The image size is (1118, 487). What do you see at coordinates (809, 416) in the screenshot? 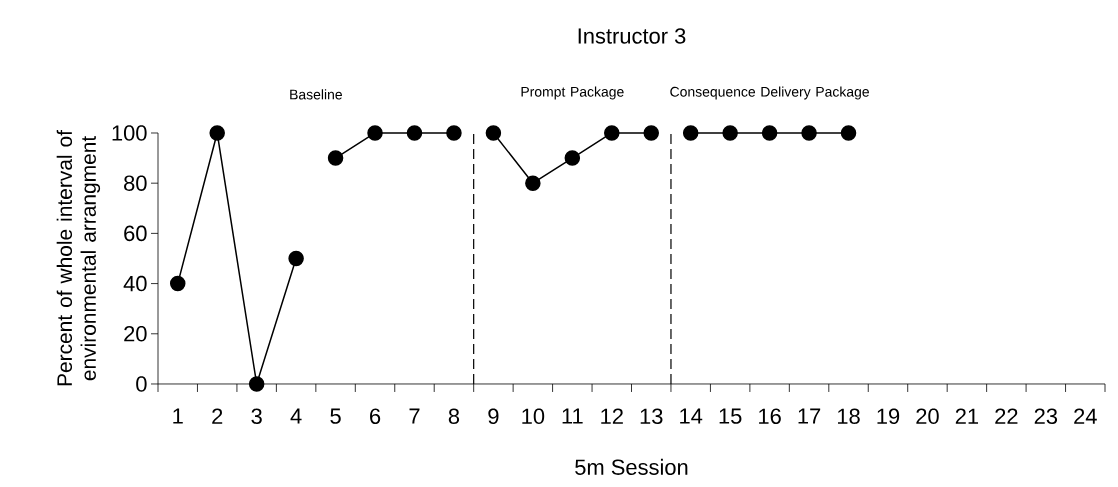
I see `x-tick-label: 17` at bounding box center [809, 416].